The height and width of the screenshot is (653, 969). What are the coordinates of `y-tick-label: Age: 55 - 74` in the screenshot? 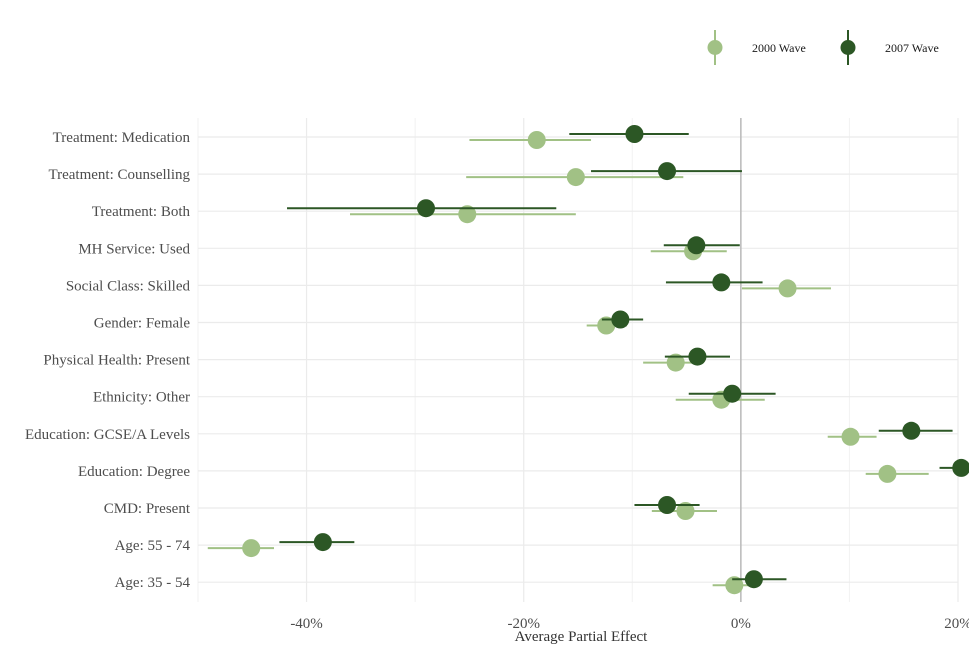 It's located at (153, 546).